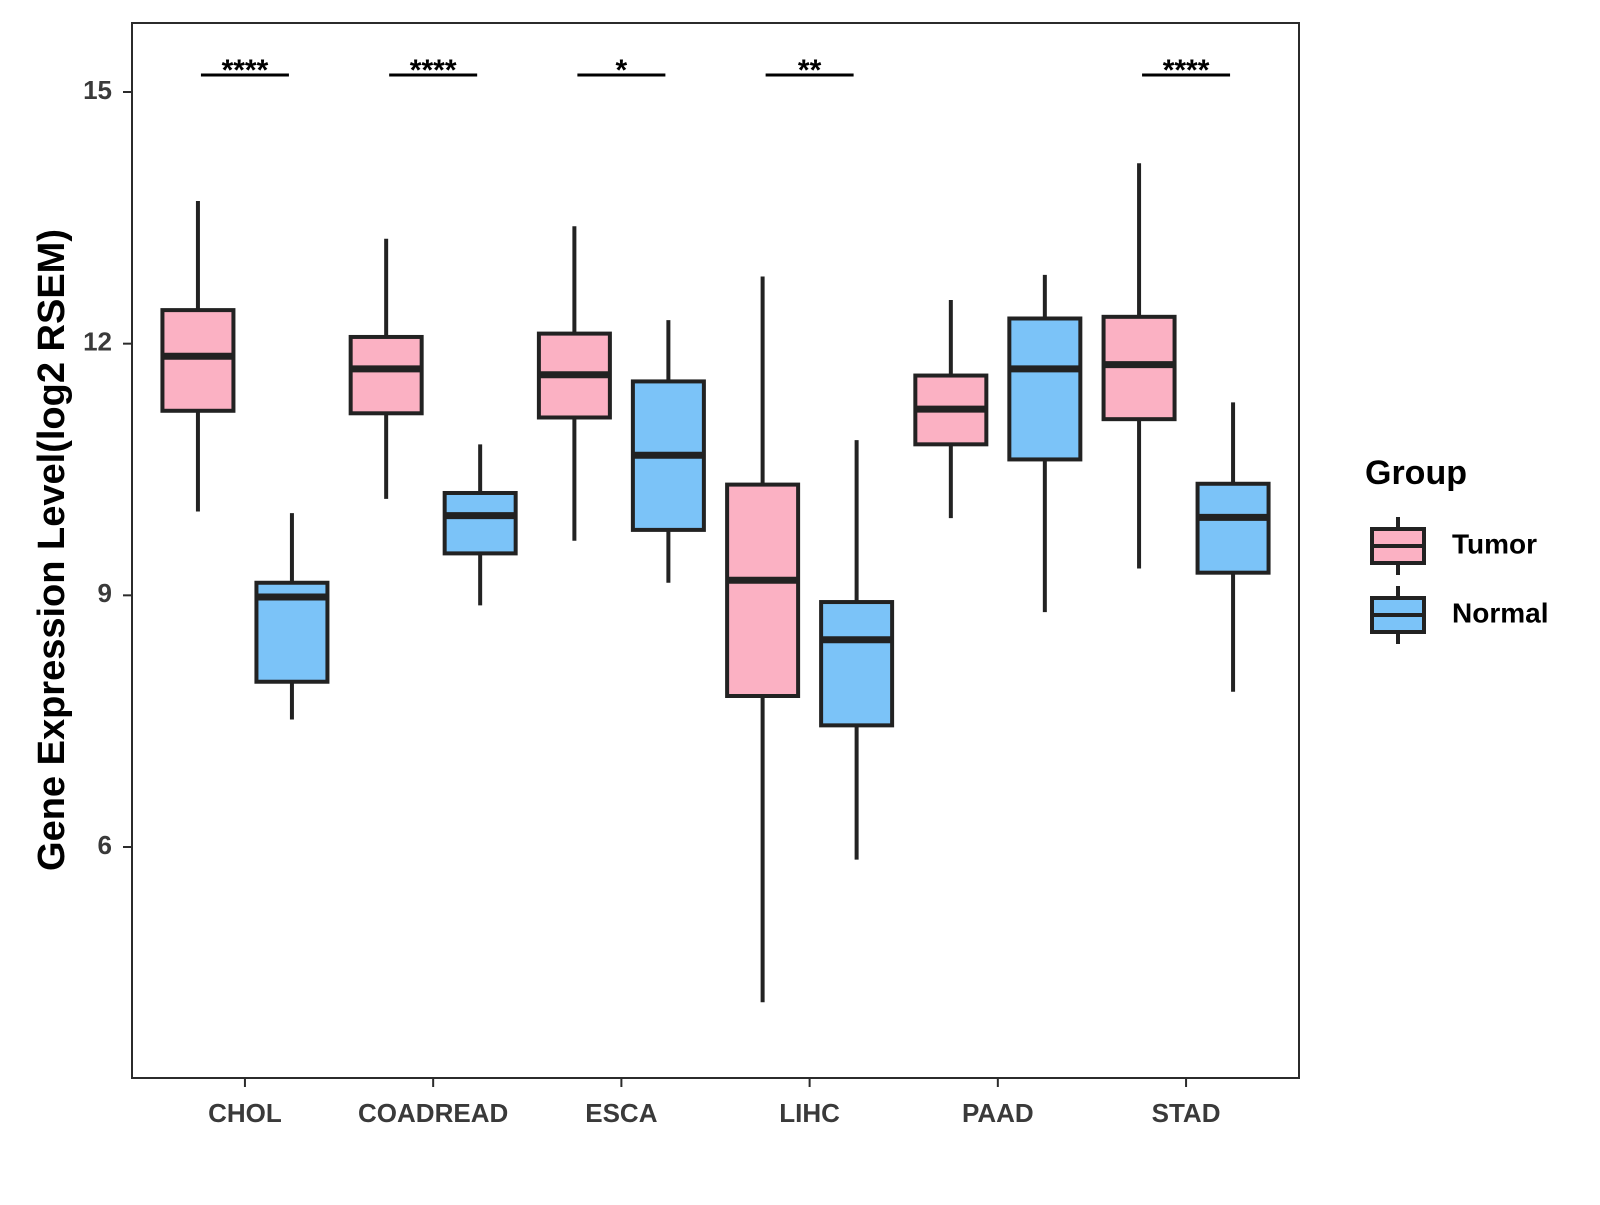 This screenshot has height=1205, width=1600. I want to click on y-tick-label: 6, so click(105, 845).